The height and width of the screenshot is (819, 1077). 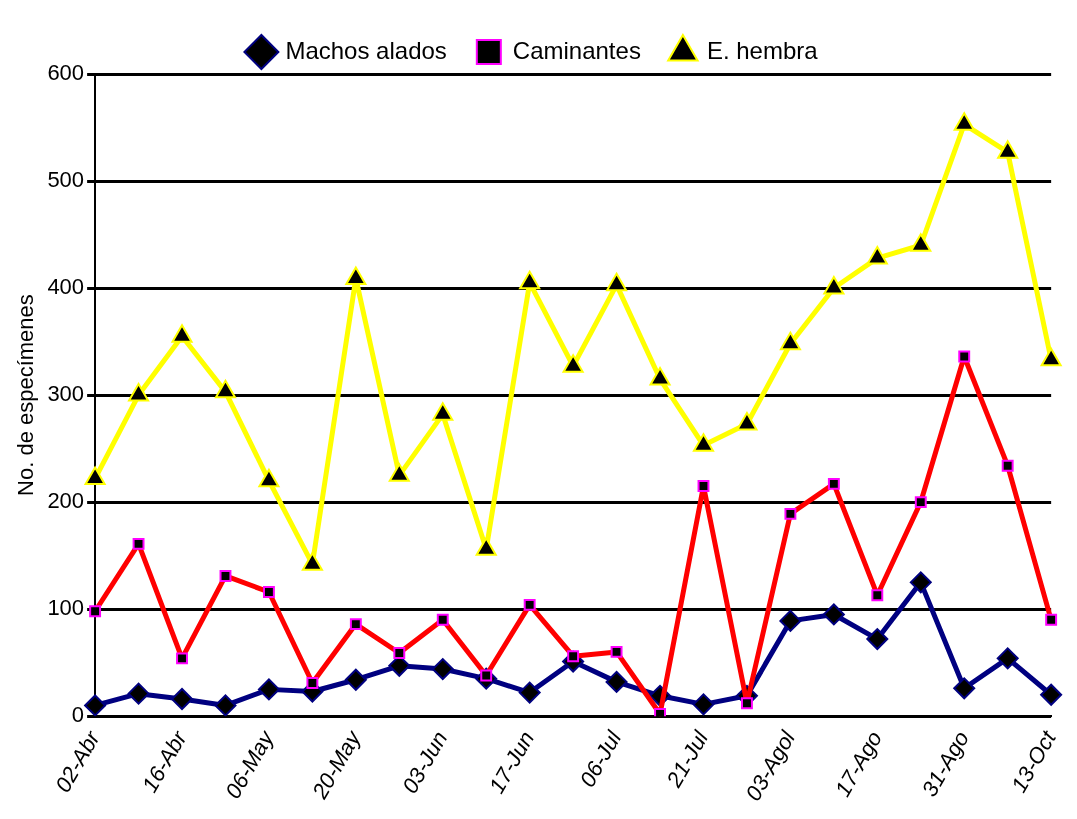 What do you see at coordinates (66, 394) in the screenshot?
I see `y-tick-label: 300` at bounding box center [66, 394].